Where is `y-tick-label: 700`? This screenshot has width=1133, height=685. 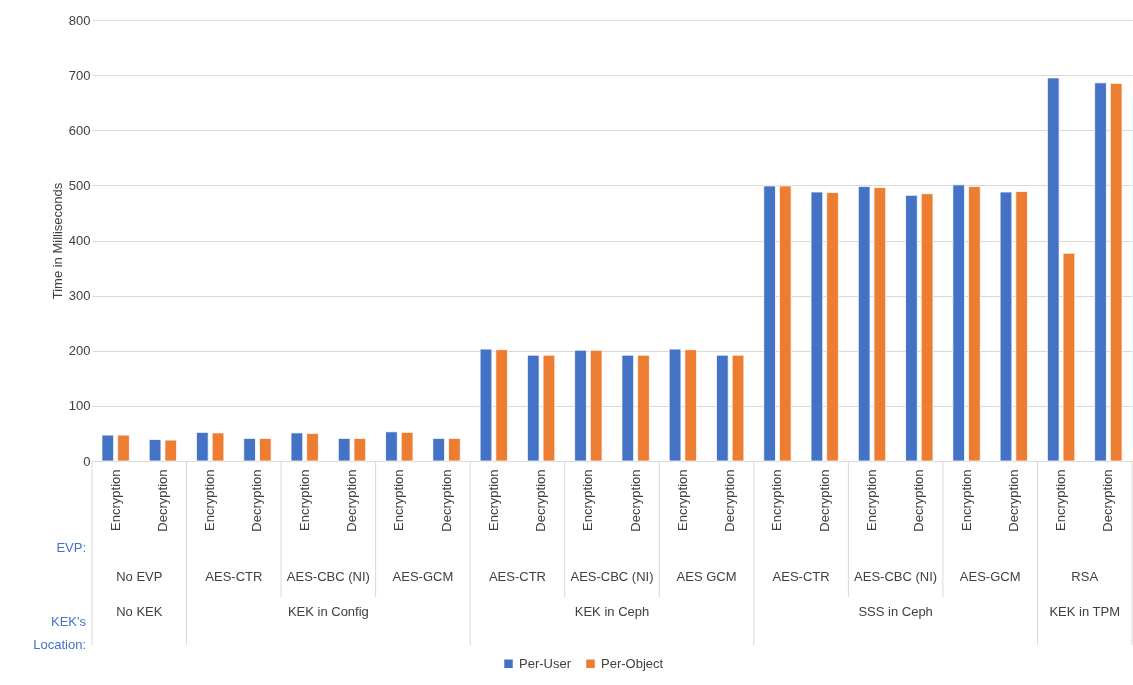
y-tick-label: 700 is located at coordinates (79, 75).